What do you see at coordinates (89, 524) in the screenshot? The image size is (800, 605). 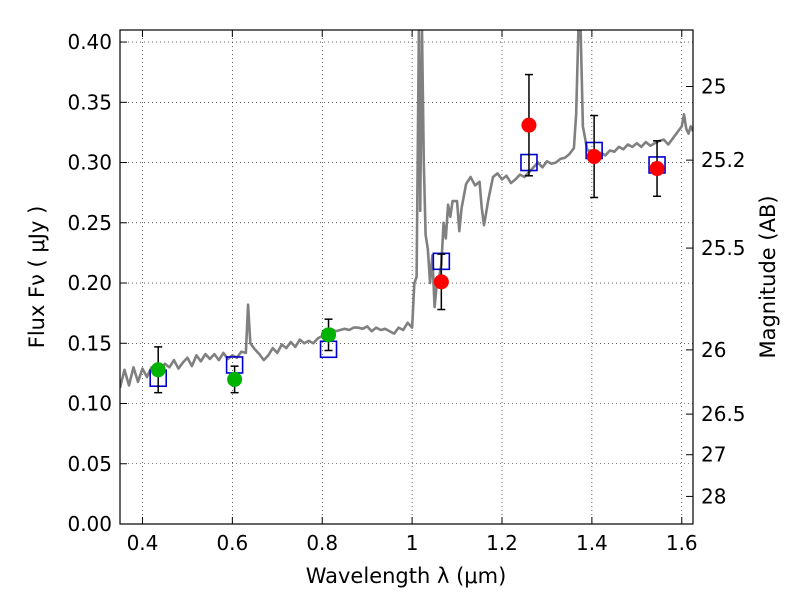 I see `y-tick-label: 0.00` at bounding box center [89, 524].